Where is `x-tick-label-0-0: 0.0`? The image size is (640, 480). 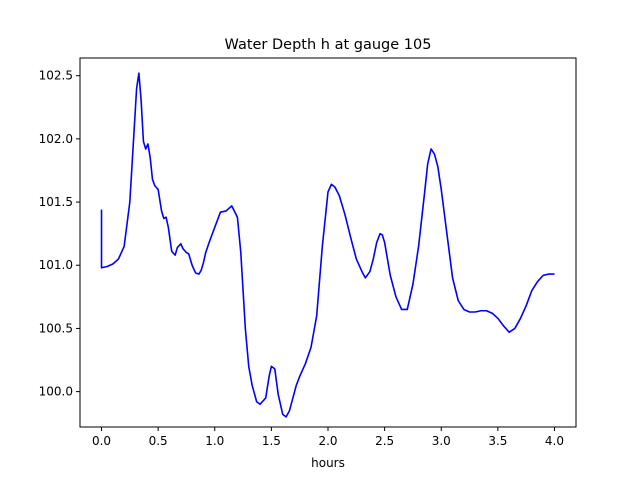
x-tick-label-0-0: 0.0 is located at coordinates (101, 441).